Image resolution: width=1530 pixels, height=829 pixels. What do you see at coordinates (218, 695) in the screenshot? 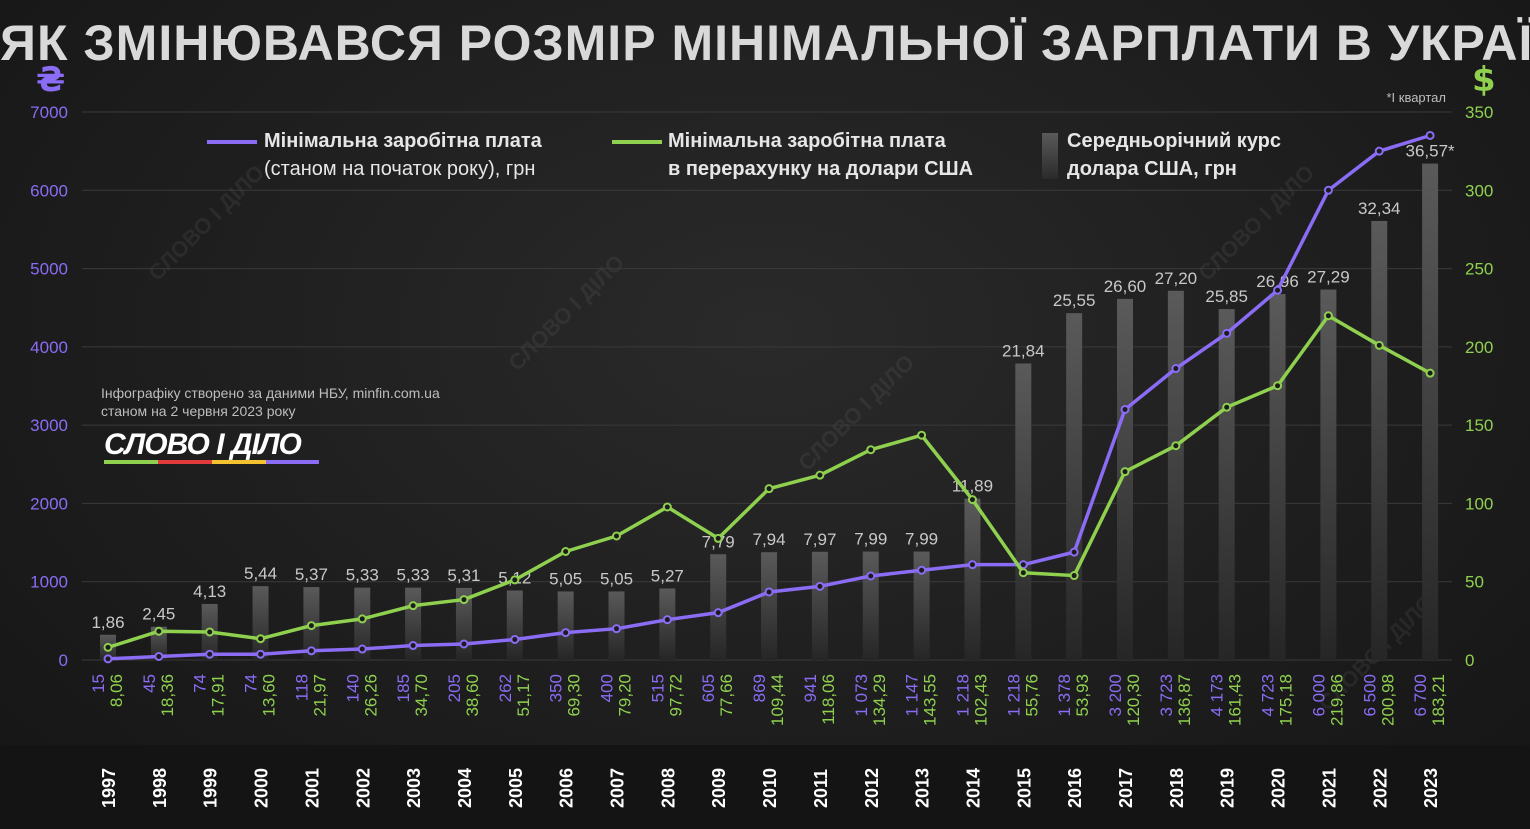
I see `usd-value-label: 17,91` at bounding box center [218, 695].